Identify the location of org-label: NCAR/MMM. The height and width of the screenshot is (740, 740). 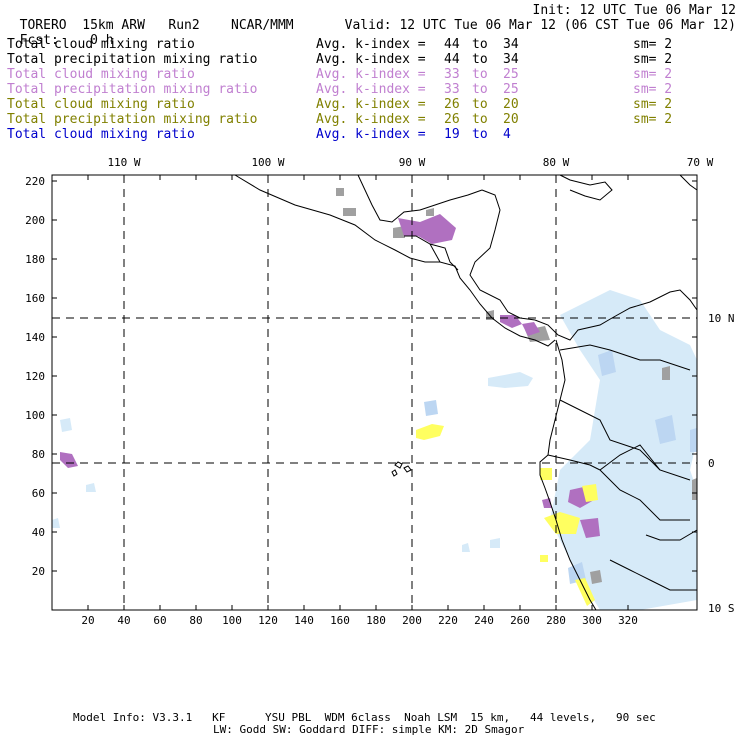
(262, 25).